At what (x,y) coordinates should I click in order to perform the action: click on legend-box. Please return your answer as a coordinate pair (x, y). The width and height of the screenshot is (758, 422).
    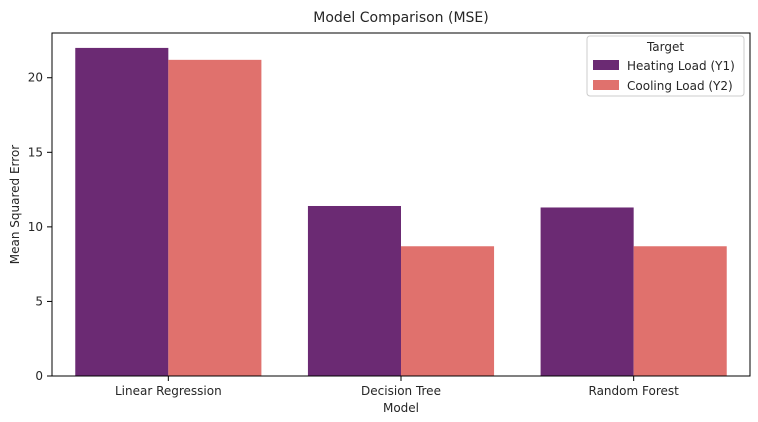
    Looking at the image, I should click on (665, 66).